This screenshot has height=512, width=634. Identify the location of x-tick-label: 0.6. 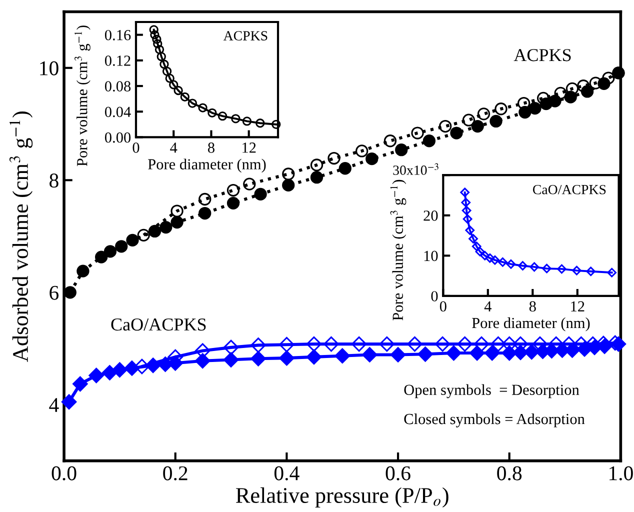
(398, 473).